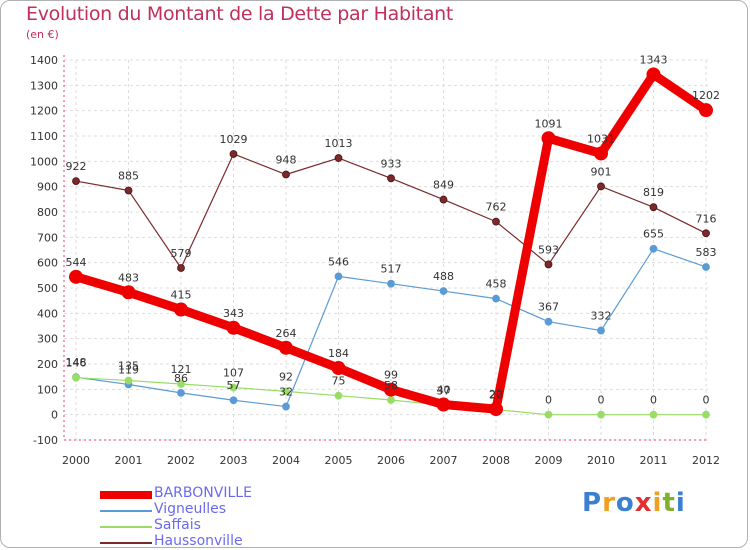  I want to click on data-label-haussonville: 762, so click(496, 207).